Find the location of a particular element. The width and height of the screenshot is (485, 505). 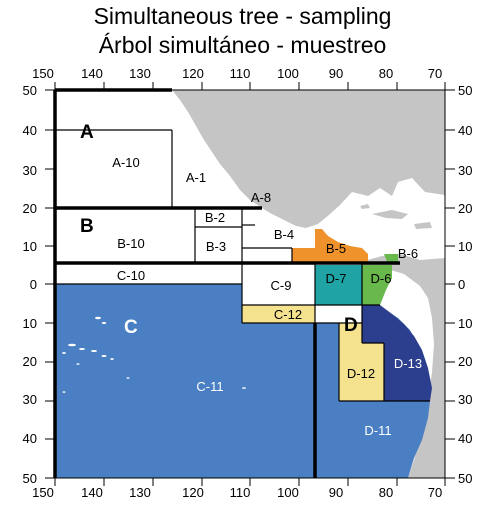

zone-d7-fill is located at coordinates (338, 285).